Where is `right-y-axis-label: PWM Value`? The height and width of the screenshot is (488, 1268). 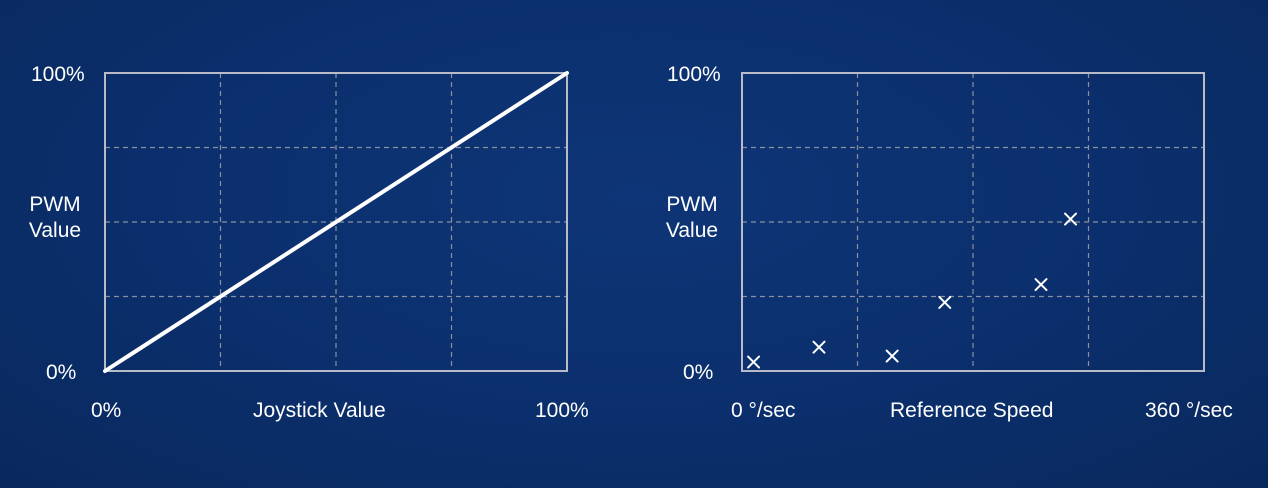 right-y-axis-label: PWM Value is located at coordinates (692, 218).